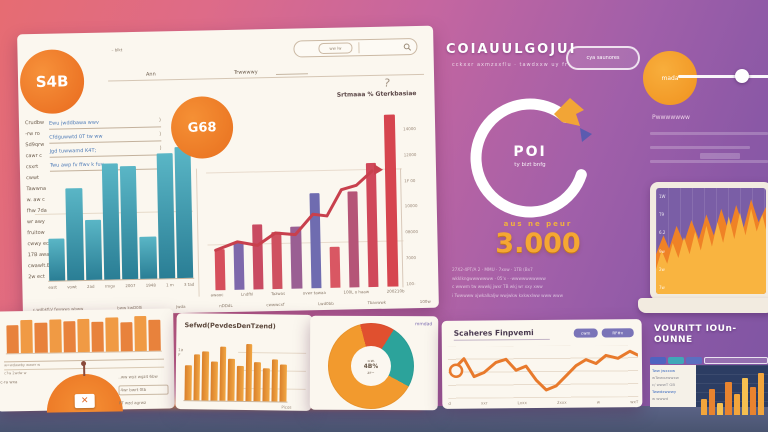  What do you see at coordinates (407, 47) in the screenshot?
I see `search-icon` at bounding box center [407, 47].